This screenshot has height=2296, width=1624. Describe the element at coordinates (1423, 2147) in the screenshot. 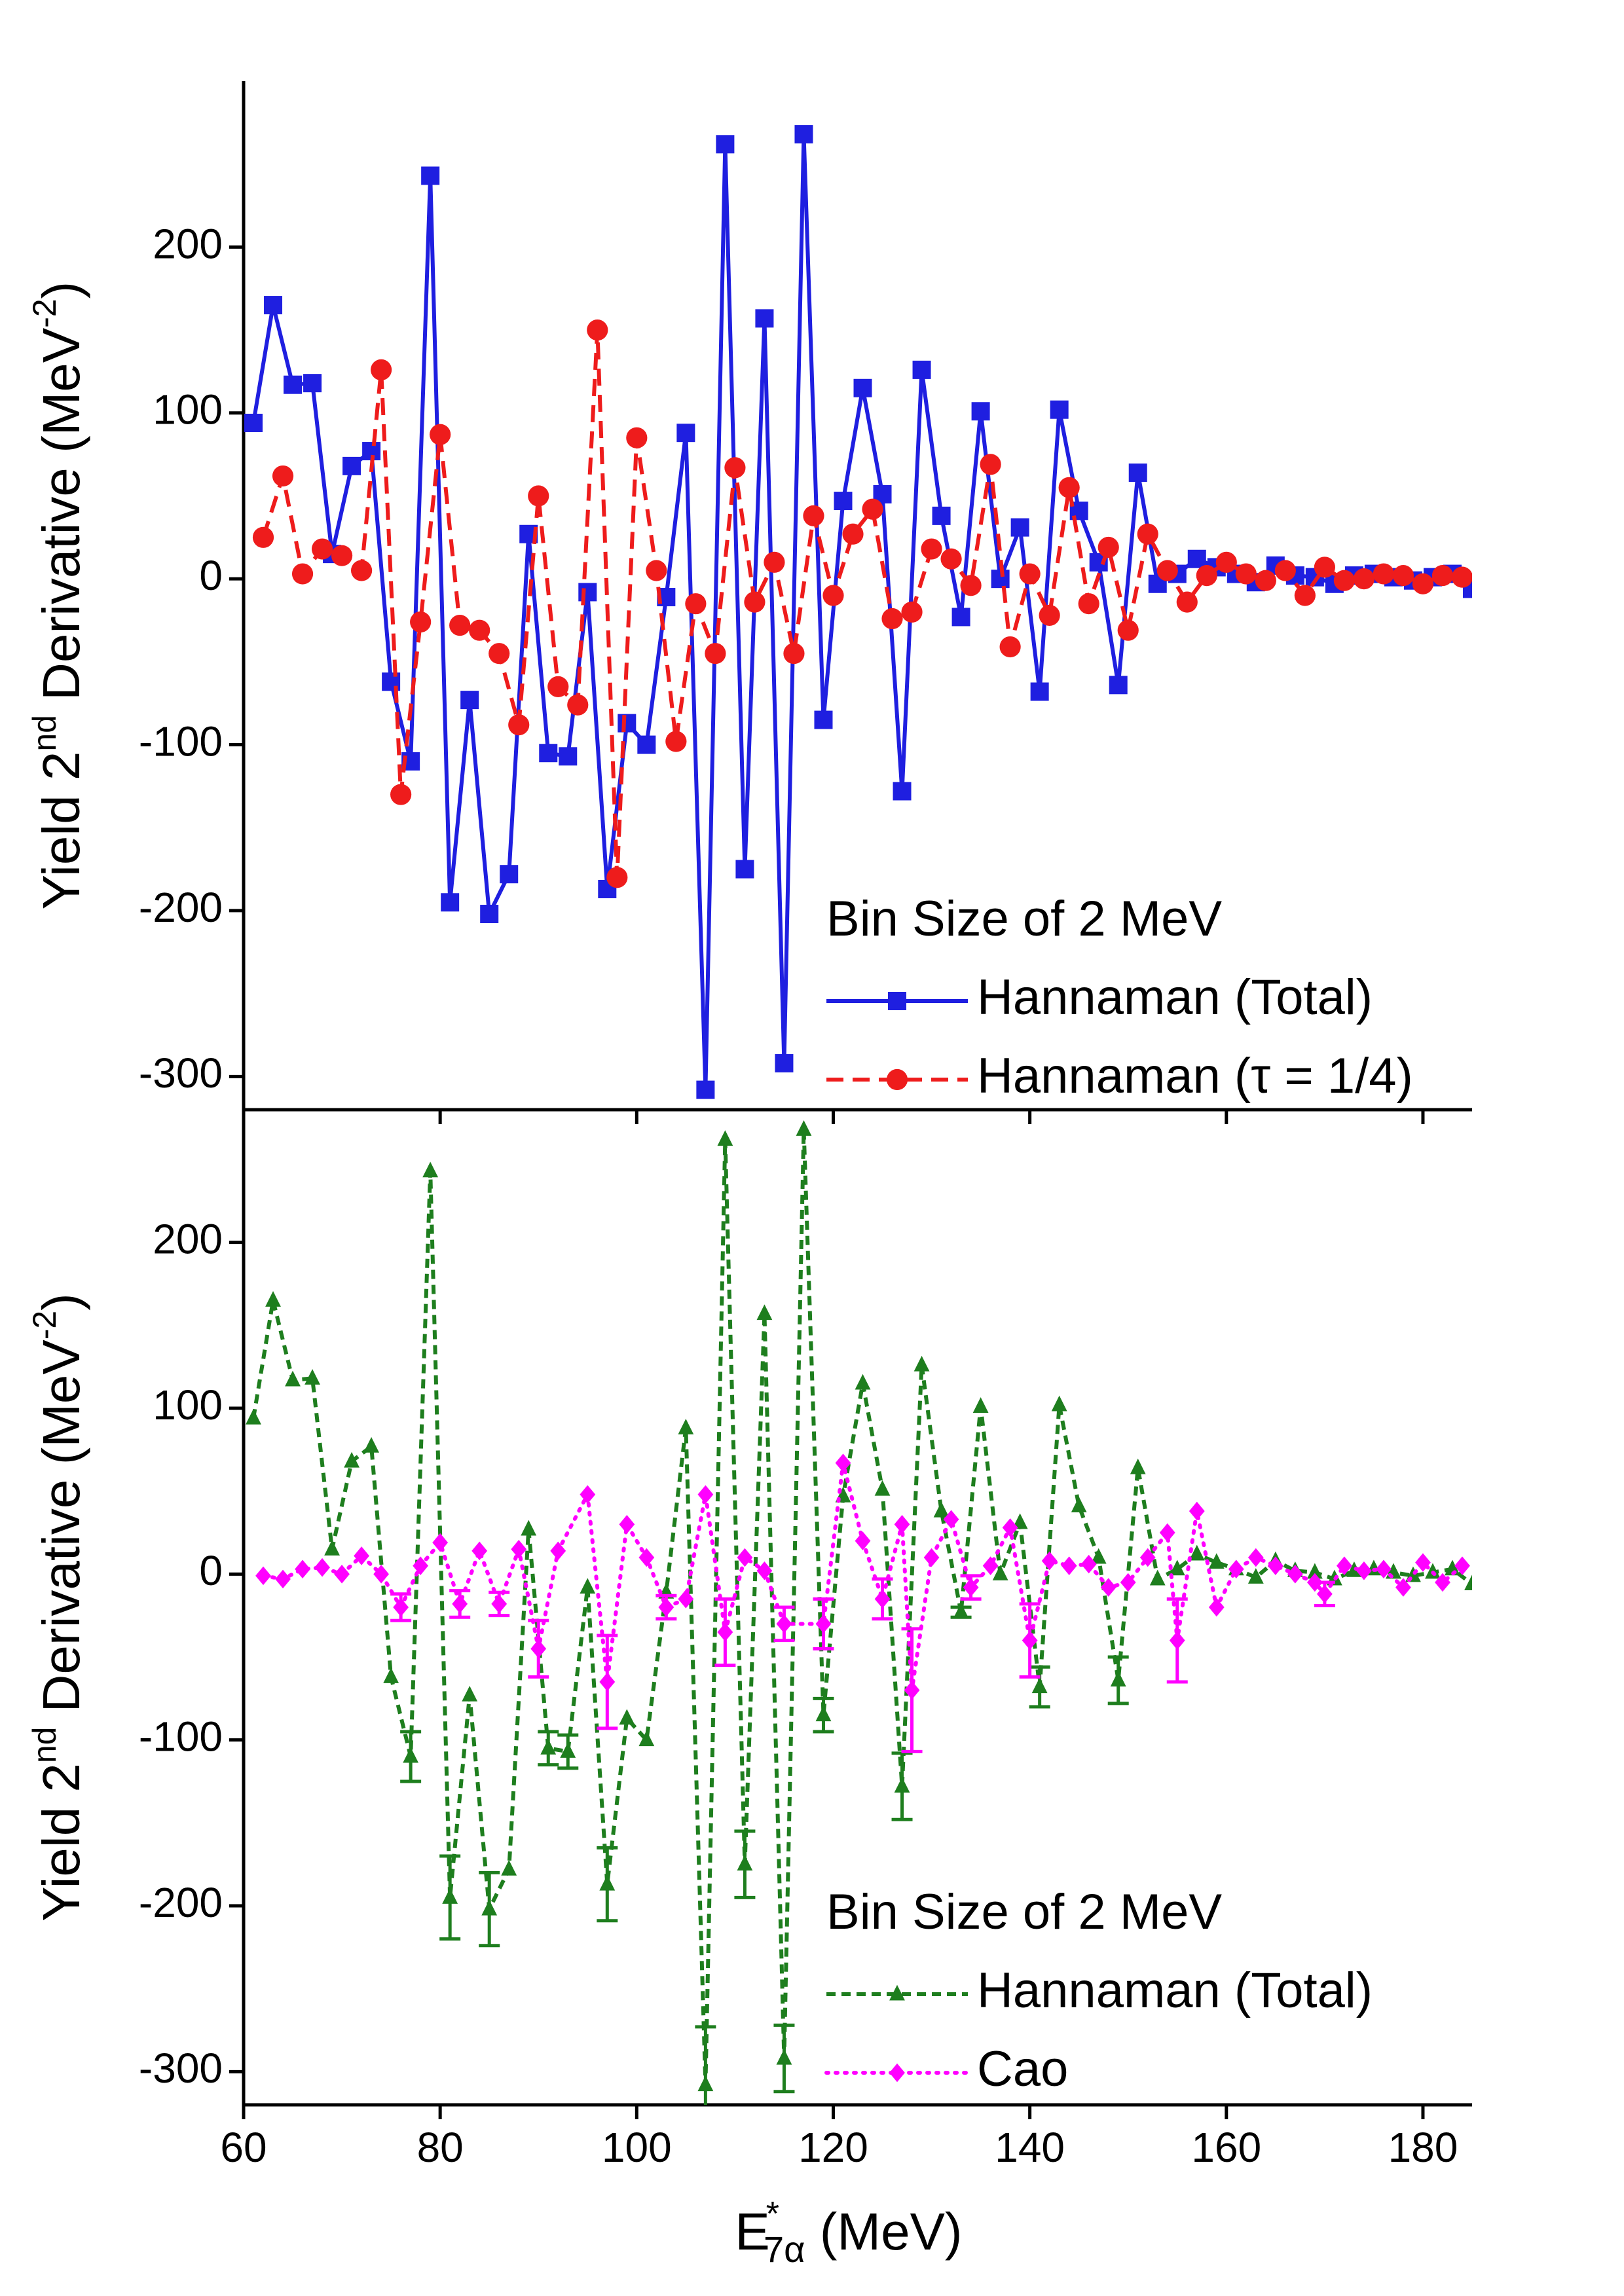

I see `x-tick-label: 180` at that location.